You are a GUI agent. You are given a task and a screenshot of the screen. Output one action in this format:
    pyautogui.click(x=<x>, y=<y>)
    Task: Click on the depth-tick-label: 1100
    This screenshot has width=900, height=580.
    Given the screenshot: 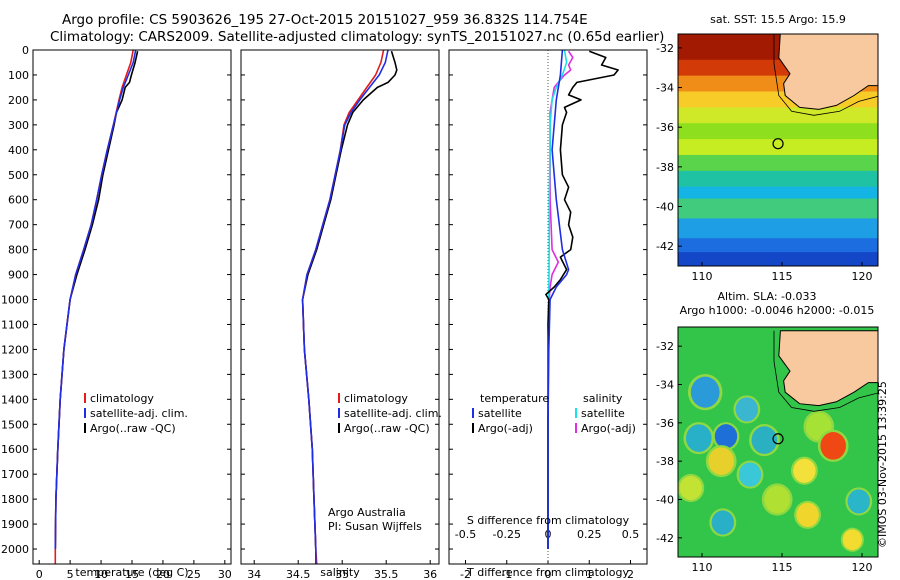 What is the action you would take?
    pyautogui.click(x=15, y=324)
    